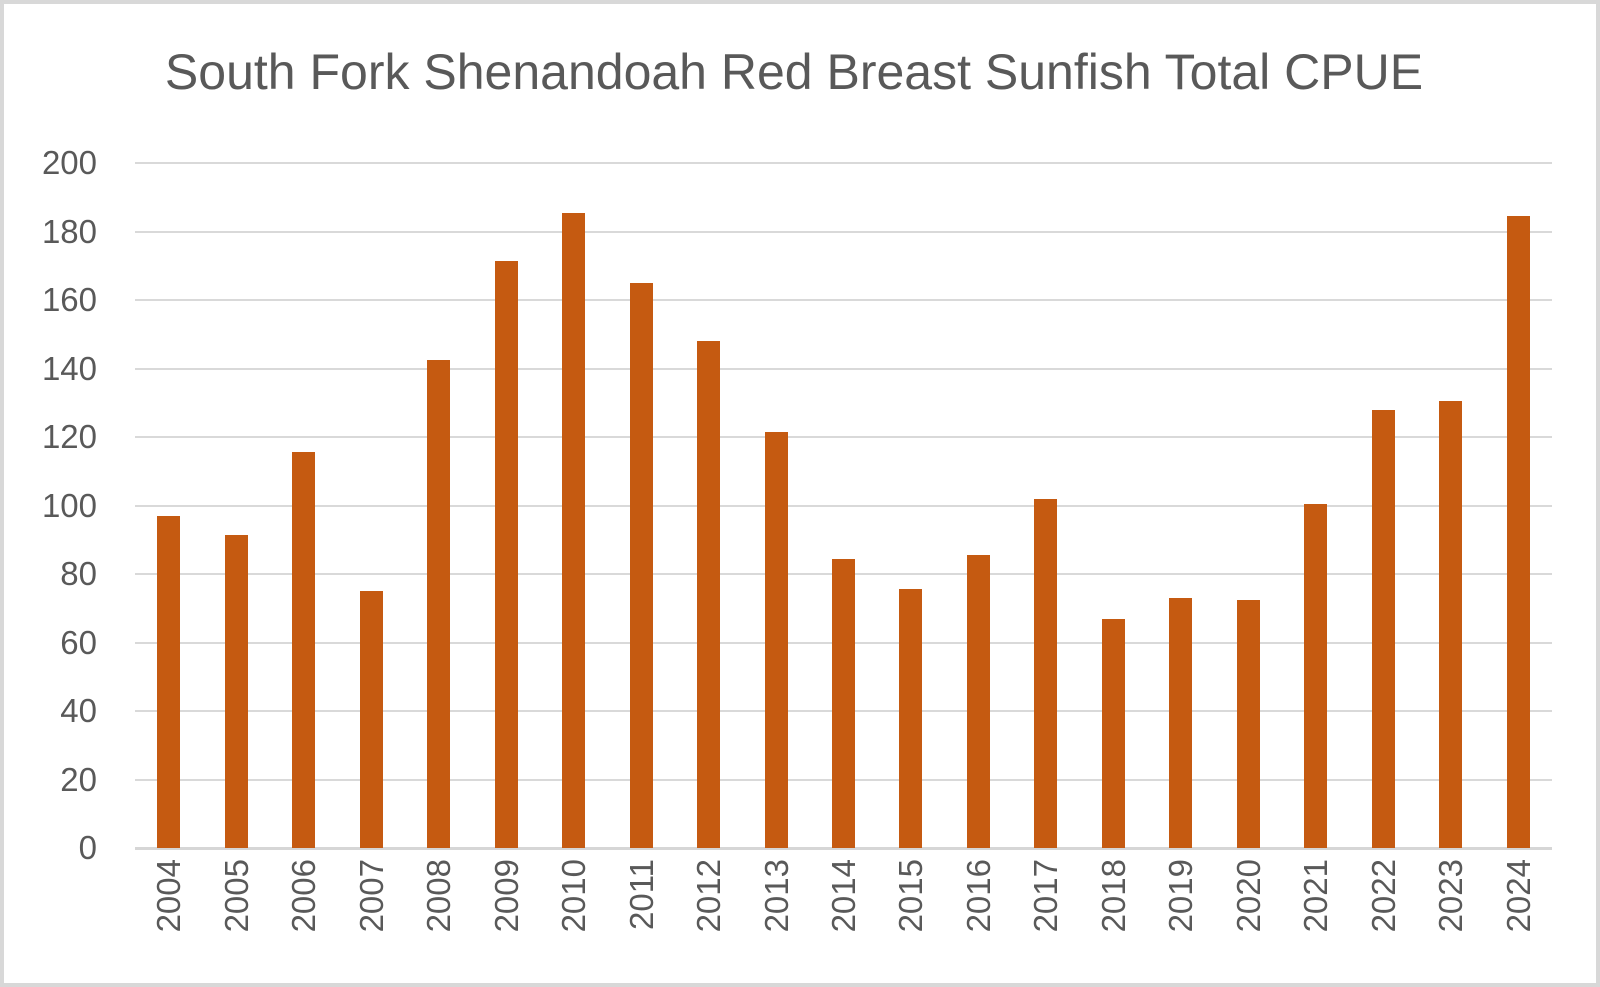  I want to click on bar-2023, so click(1451, 624).